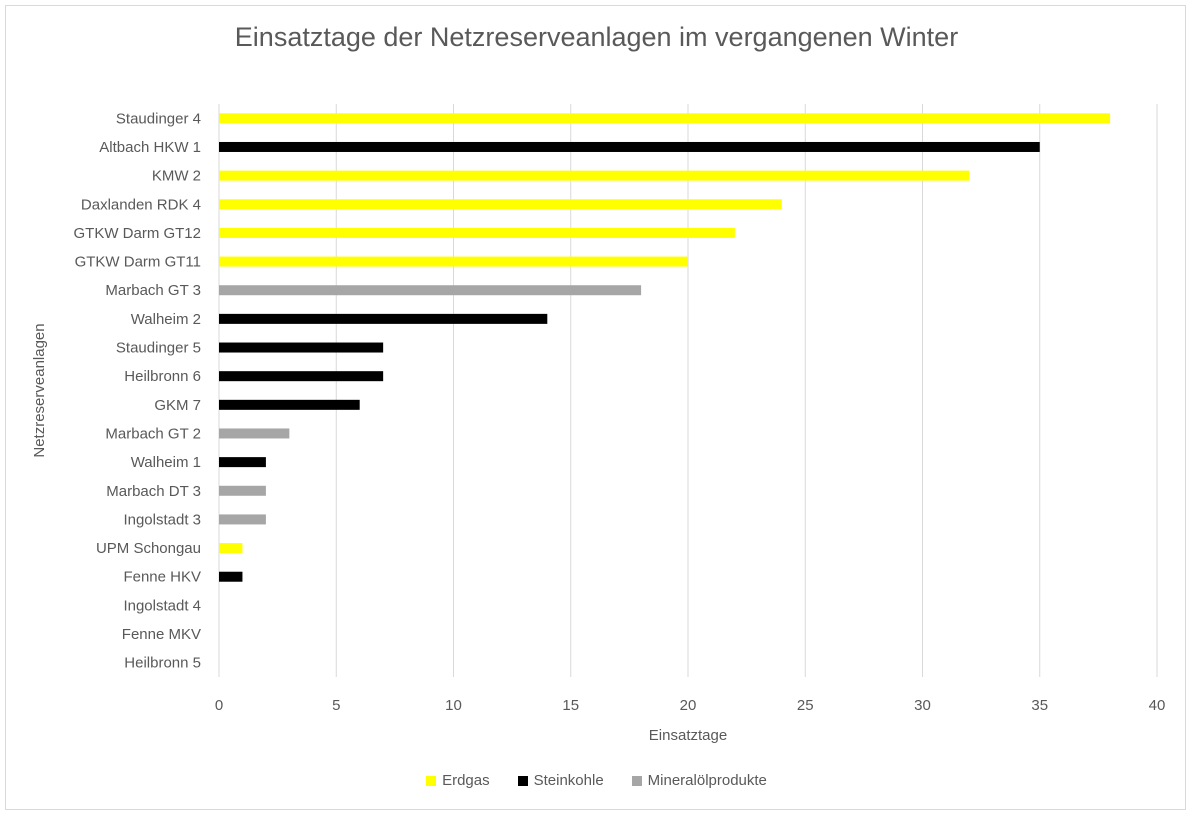  I want to click on y-category-label: Marbach GT 3, so click(153, 290).